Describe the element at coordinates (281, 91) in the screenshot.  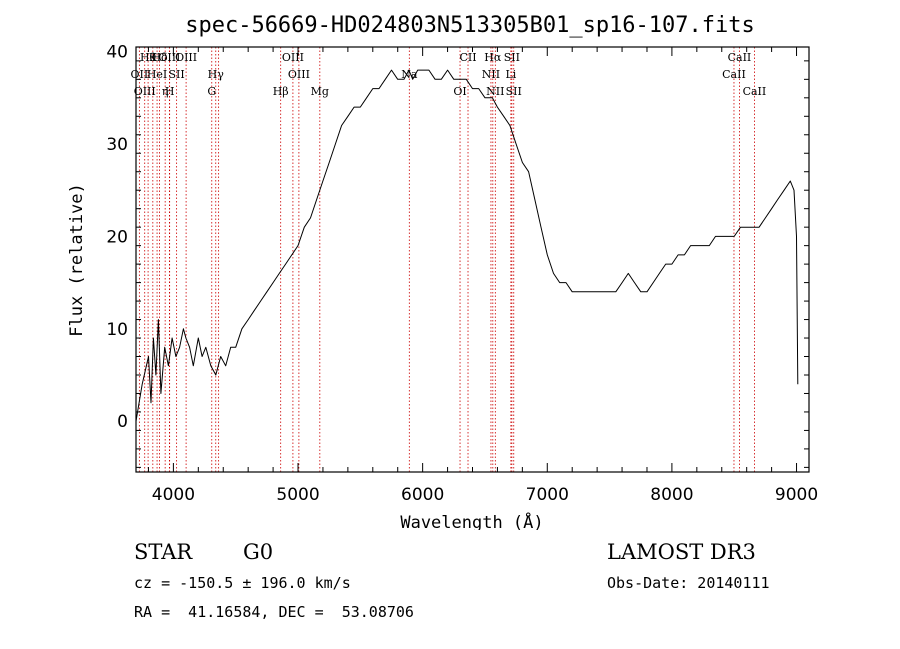
I see `line-label-14: Hβ` at that location.